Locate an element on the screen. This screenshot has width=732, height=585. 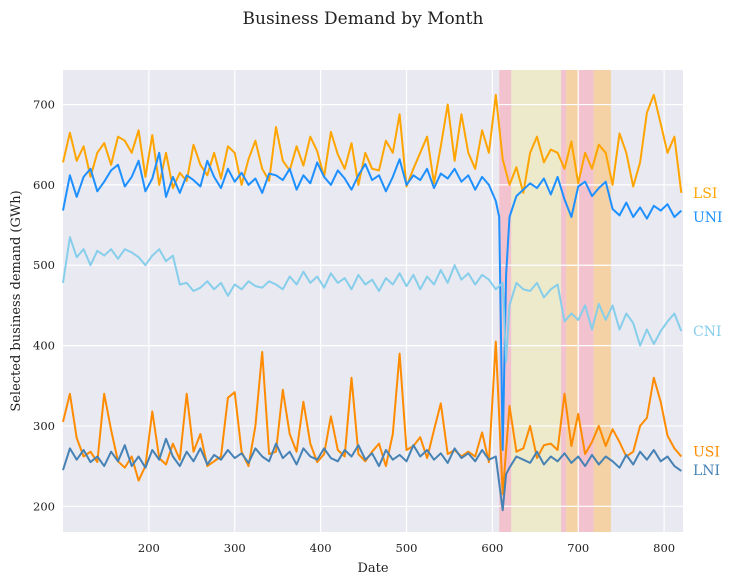
series-end-label-usi: USI is located at coordinates (706, 453).